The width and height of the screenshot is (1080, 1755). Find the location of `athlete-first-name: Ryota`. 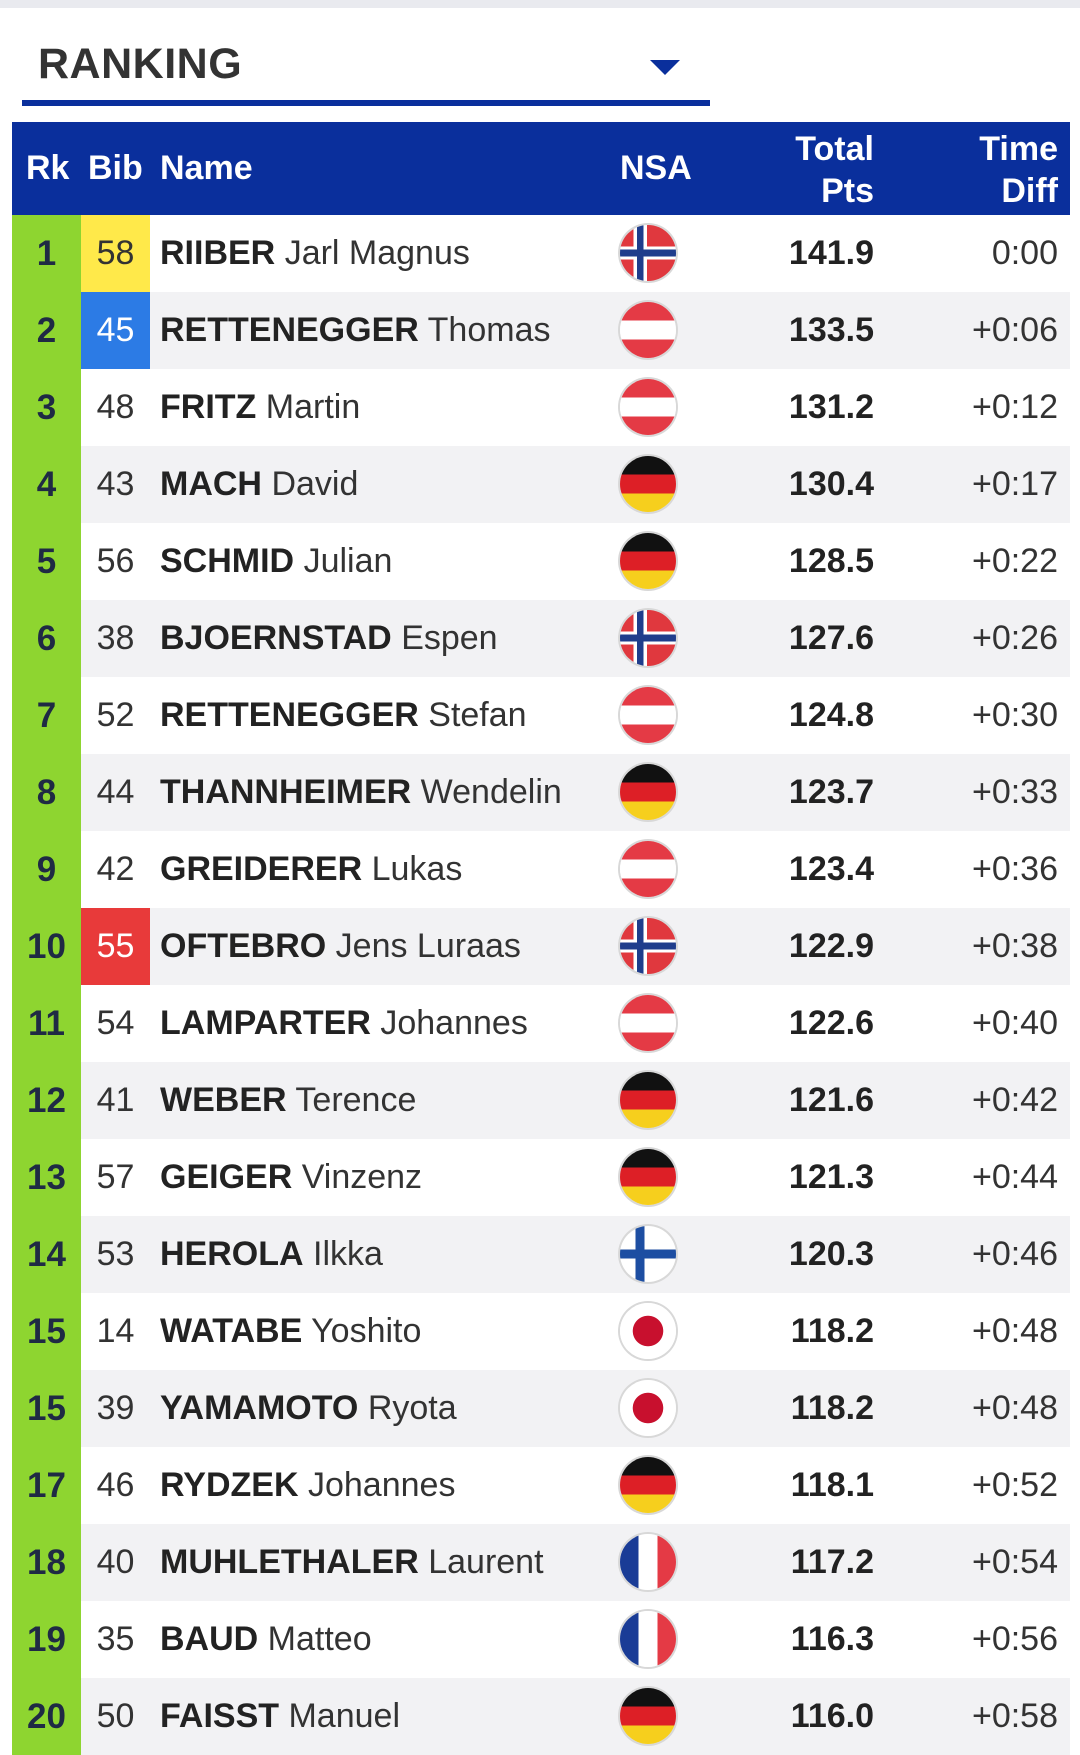

athlete-first-name: Ryota is located at coordinates (412, 1408).